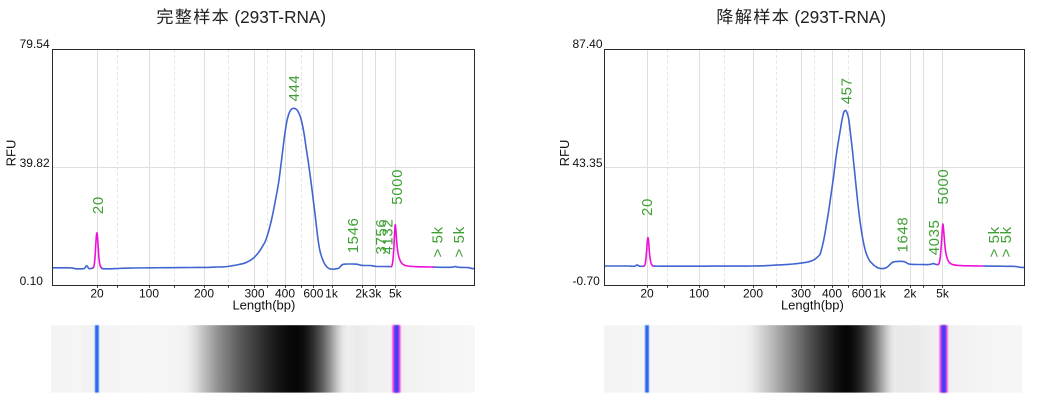 The width and height of the screenshot is (1037, 408). I want to click on svg-text: 0.10, so click(32, 281).